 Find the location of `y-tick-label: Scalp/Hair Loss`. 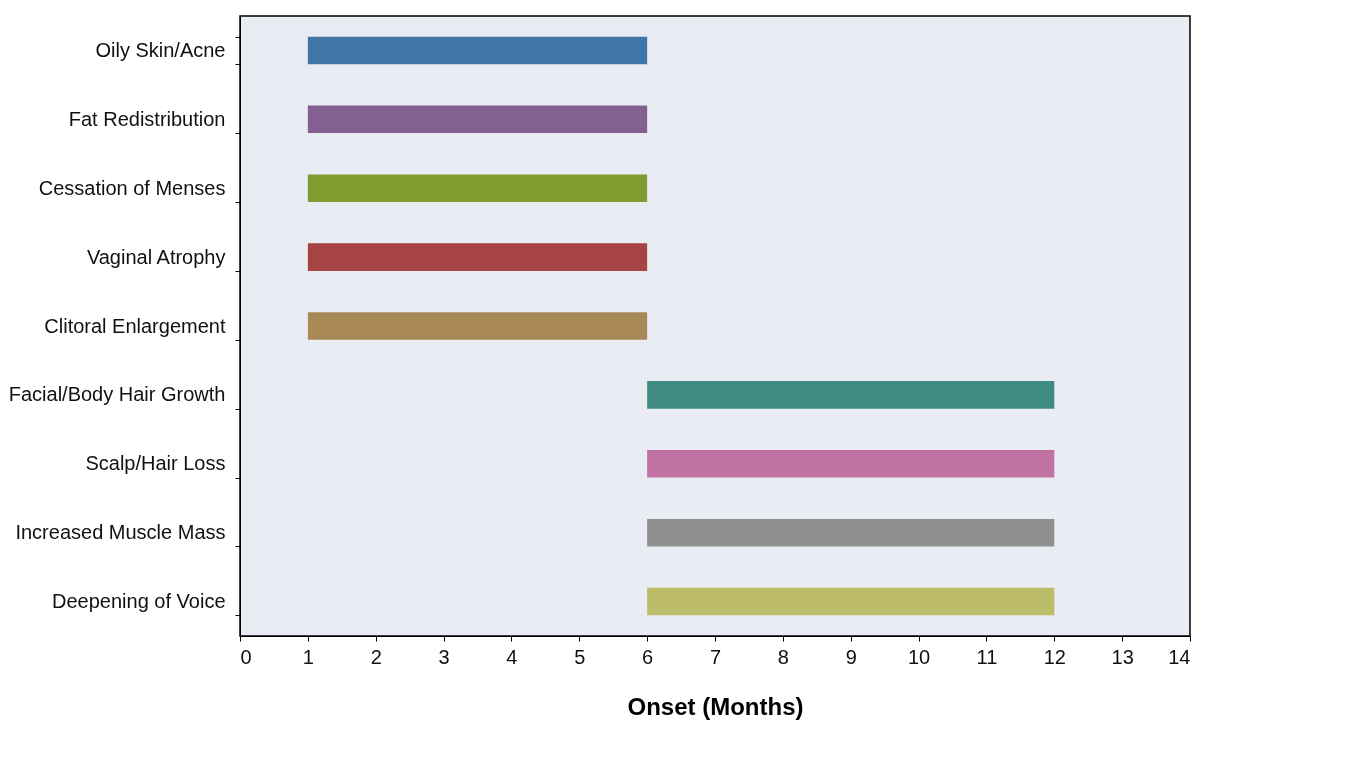

y-tick-label: Scalp/Hair Loss is located at coordinates (155, 463).